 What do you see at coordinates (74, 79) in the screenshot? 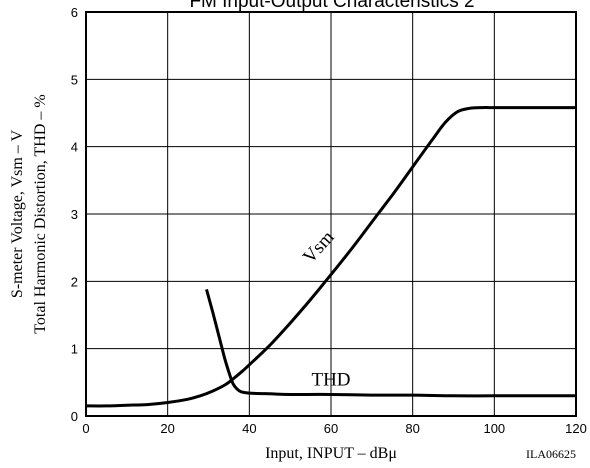
I see `y-tick-label: 5` at bounding box center [74, 79].